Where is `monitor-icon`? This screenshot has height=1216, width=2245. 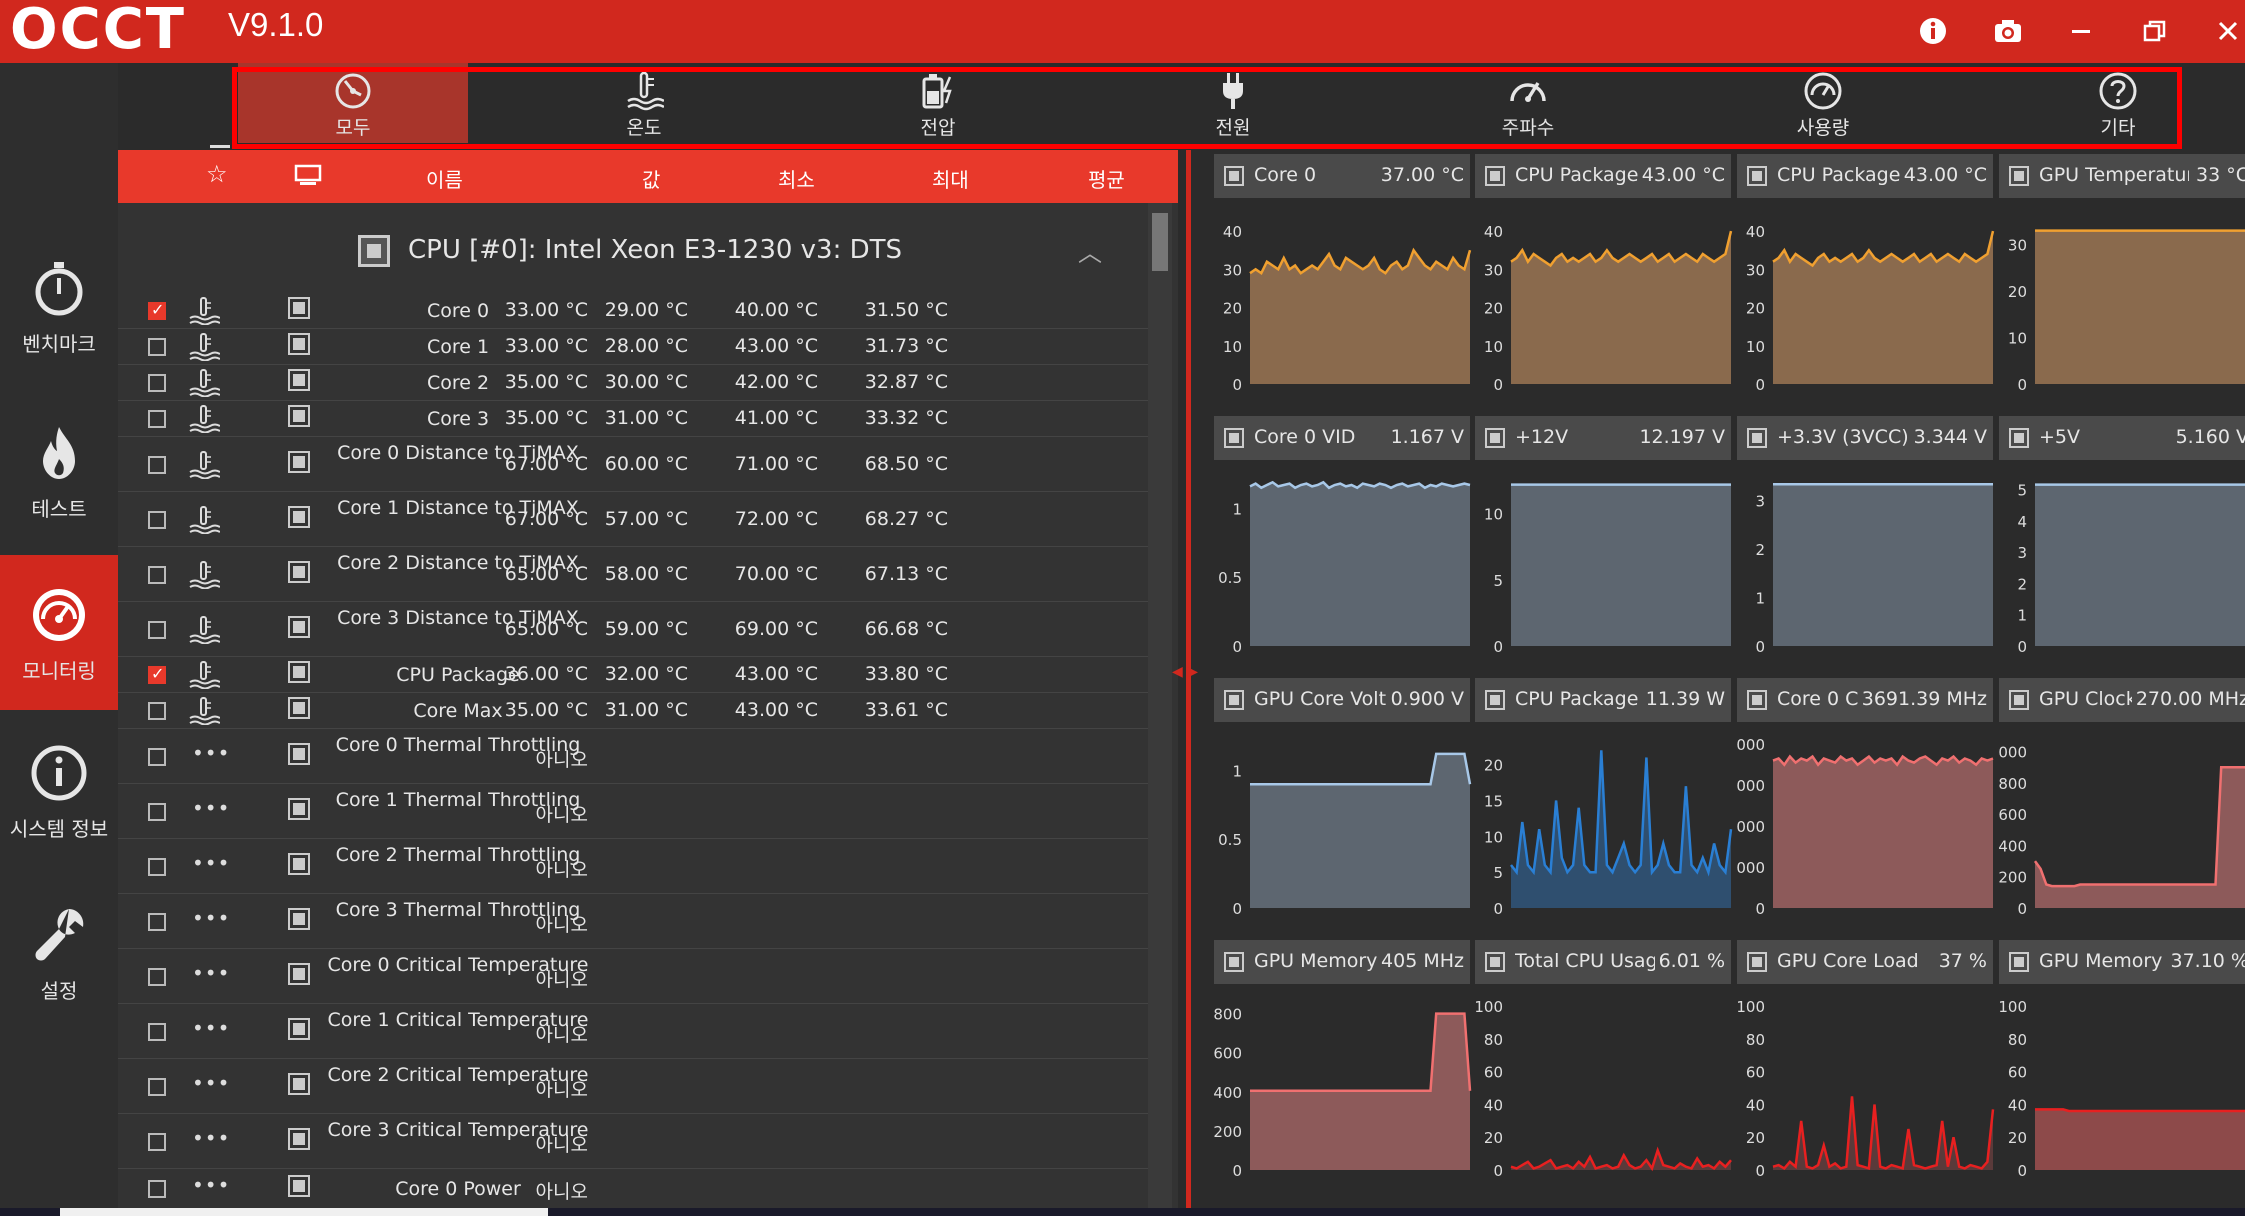
monitor-icon is located at coordinates (308, 177).